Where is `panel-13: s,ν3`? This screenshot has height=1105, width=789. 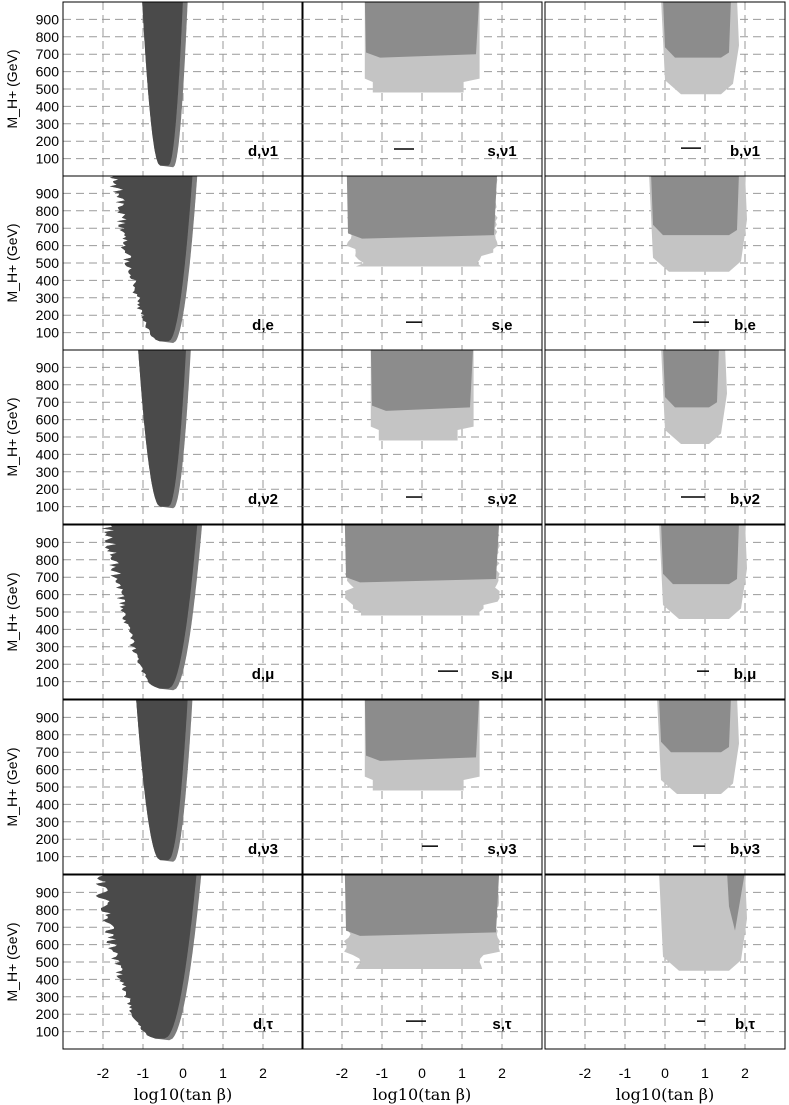 panel-13: s,ν3 is located at coordinates (422, 787).